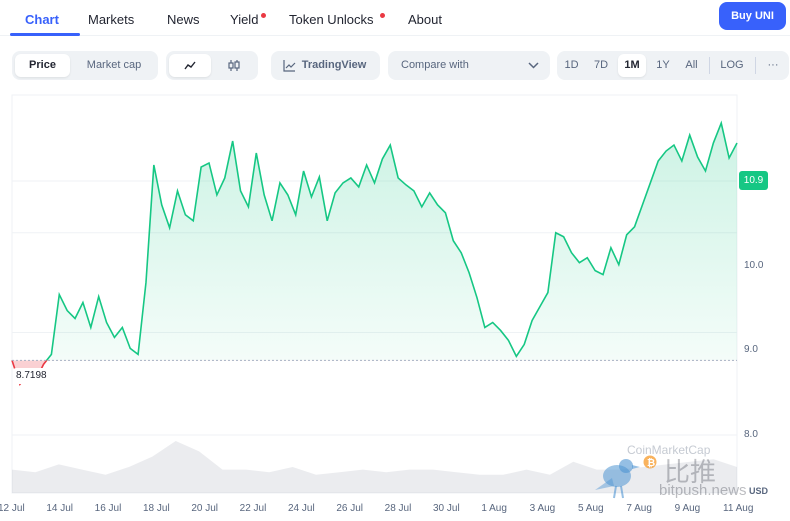 The height and width of the screenshot is (521, 790). I want to click on range-1m: 1M, so click(632, 65).